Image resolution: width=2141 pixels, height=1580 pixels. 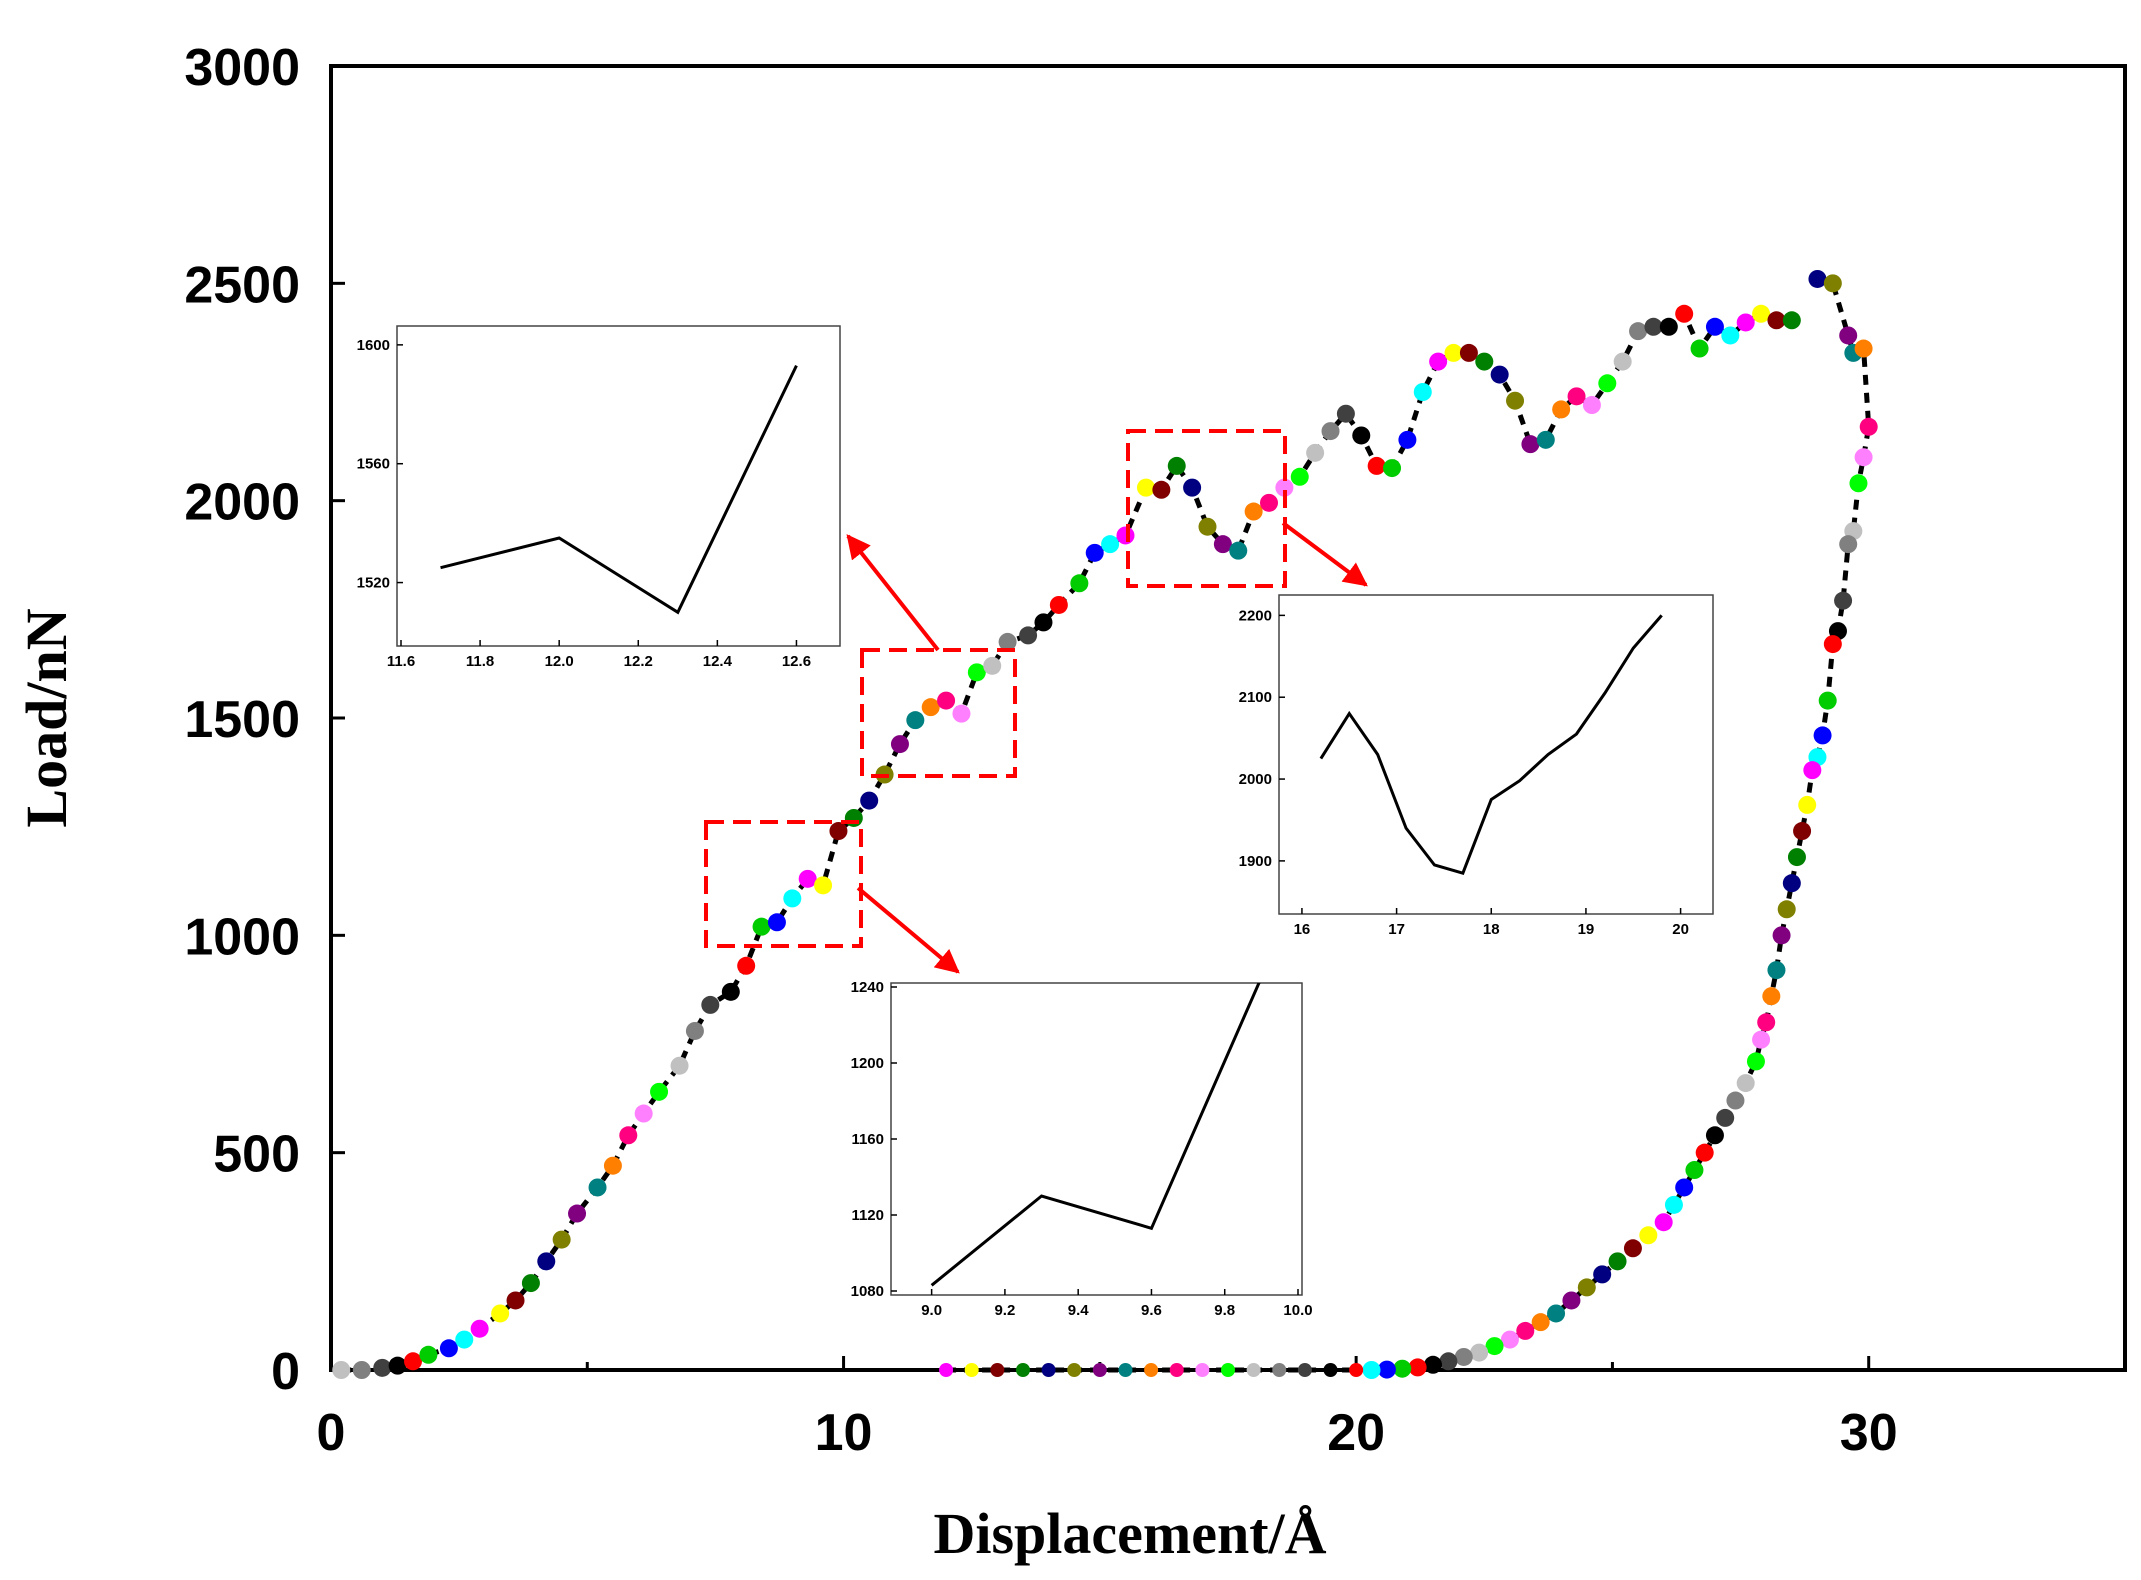 What do you see at coordinates (373, 345) in the screenshot?
I see `inset-a-y-tick-label: 1600` at bounding box center [373, 345].